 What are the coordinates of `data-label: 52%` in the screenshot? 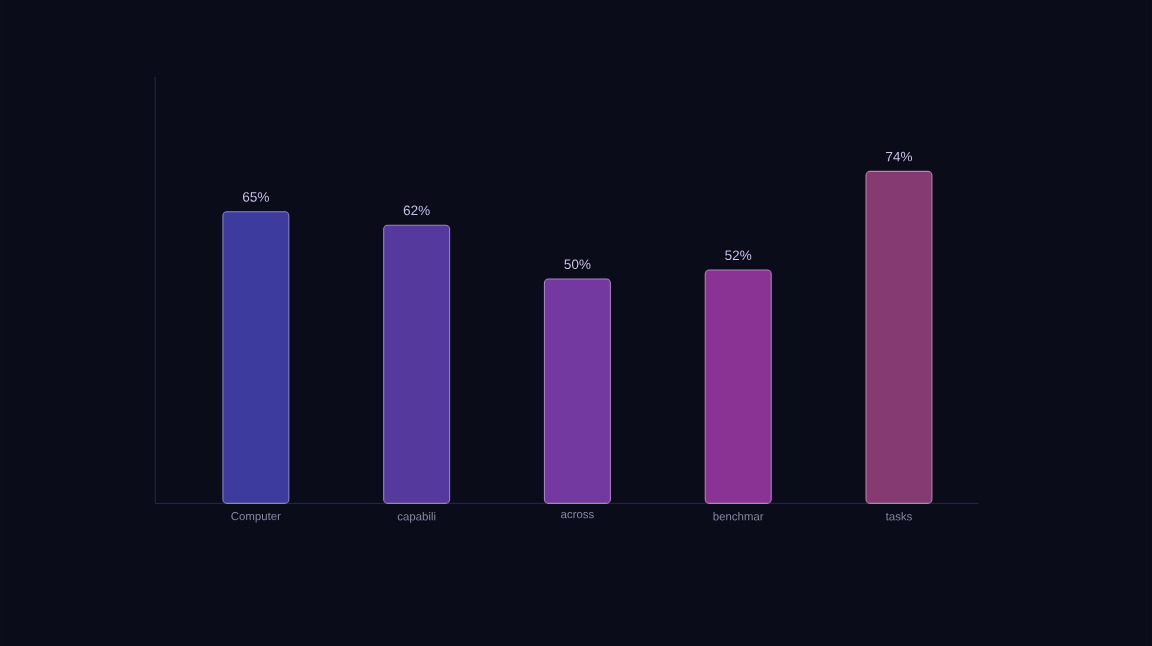 It's located at (738, 255).